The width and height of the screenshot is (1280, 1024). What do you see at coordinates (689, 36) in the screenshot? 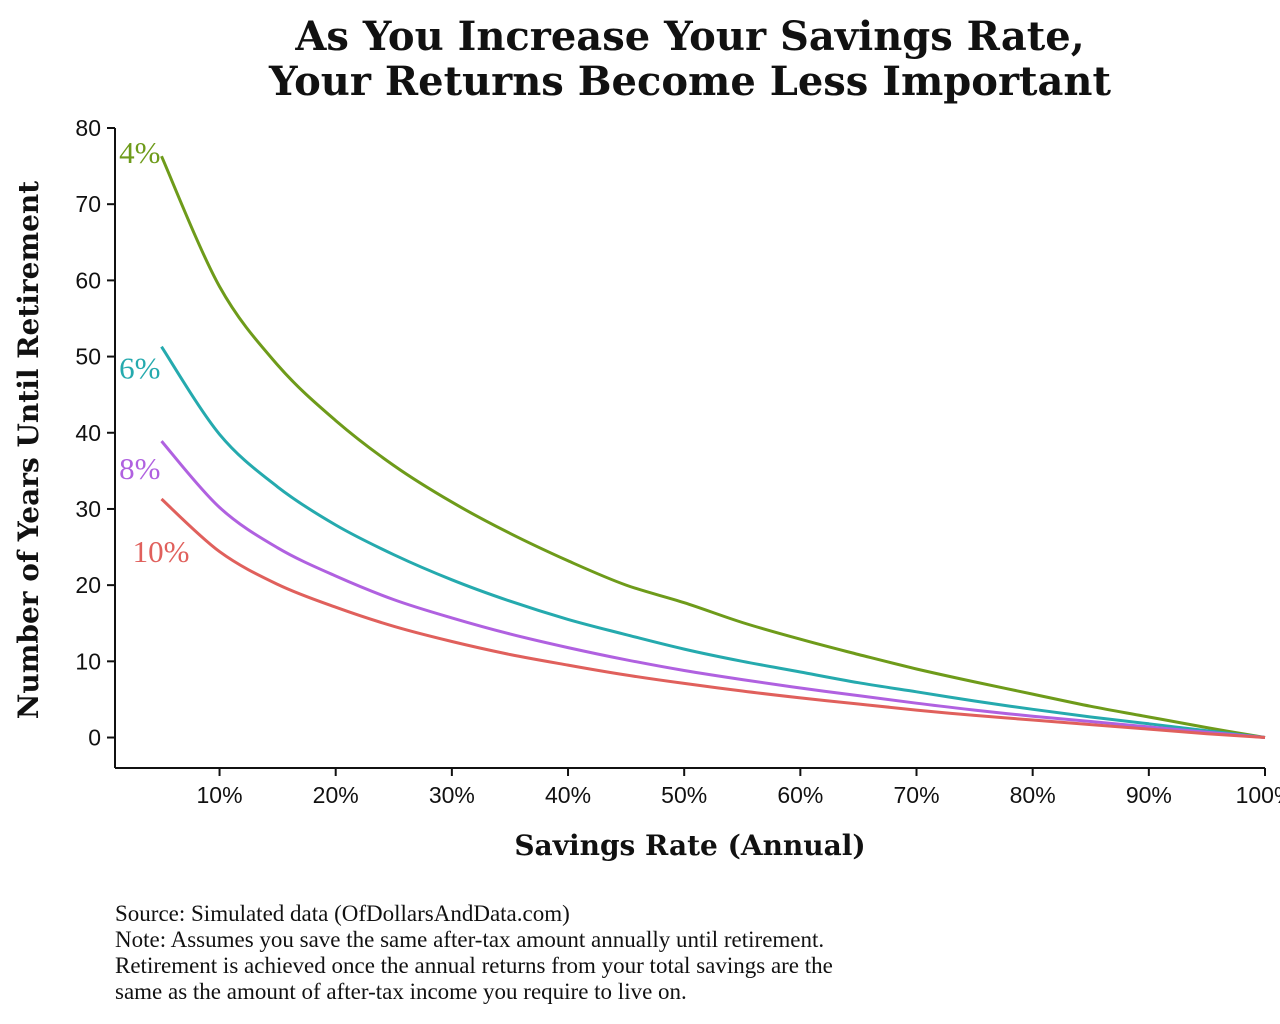
I see `chart-title-line-1: As You Increase Your Savings Rate,` at bounding box center [689, 36].